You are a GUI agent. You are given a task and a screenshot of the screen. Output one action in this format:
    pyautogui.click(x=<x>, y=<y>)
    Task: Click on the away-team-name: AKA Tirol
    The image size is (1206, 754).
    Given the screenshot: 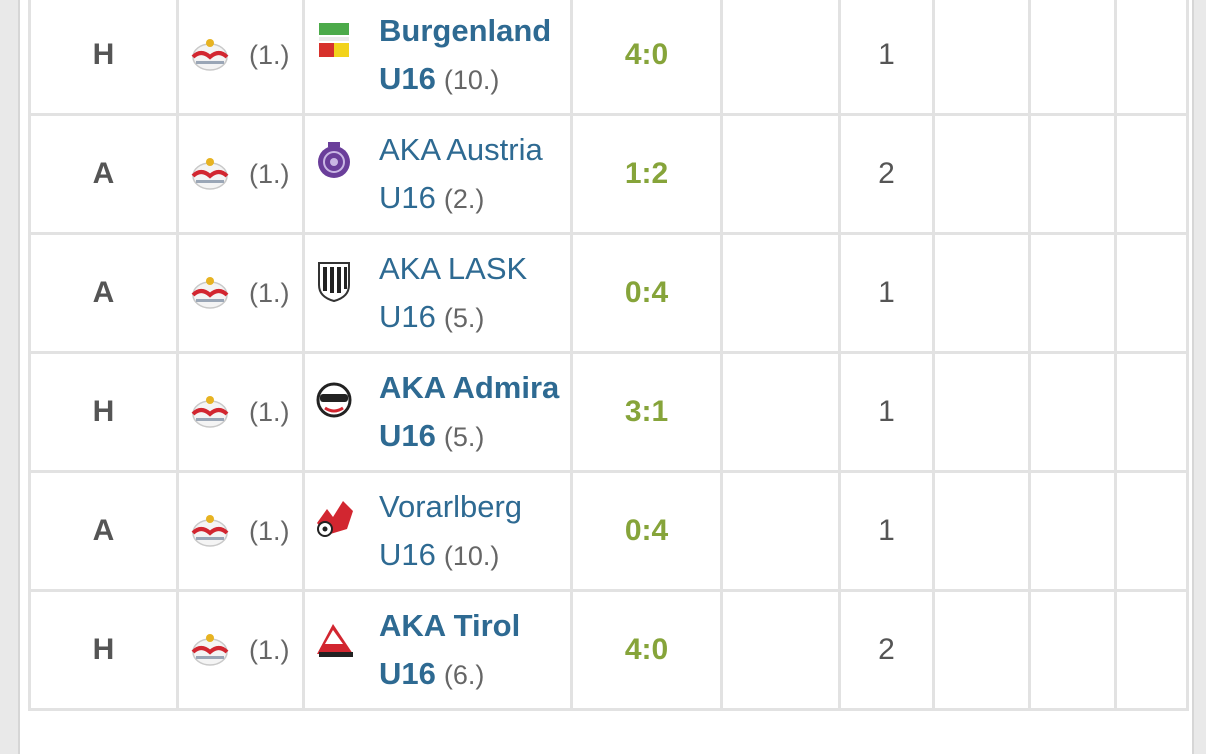 What is the action you would take?
    pyautogui.click(x=450, y=625)
    